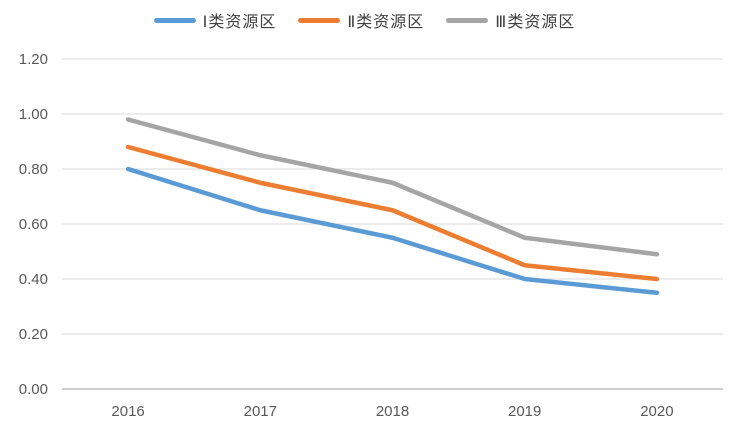 The height and width of the screenshot is (428, 729). Describe the element at coordinates (33, 59) in the screenshot. I see `y-tick-label: 1.20` at that location.